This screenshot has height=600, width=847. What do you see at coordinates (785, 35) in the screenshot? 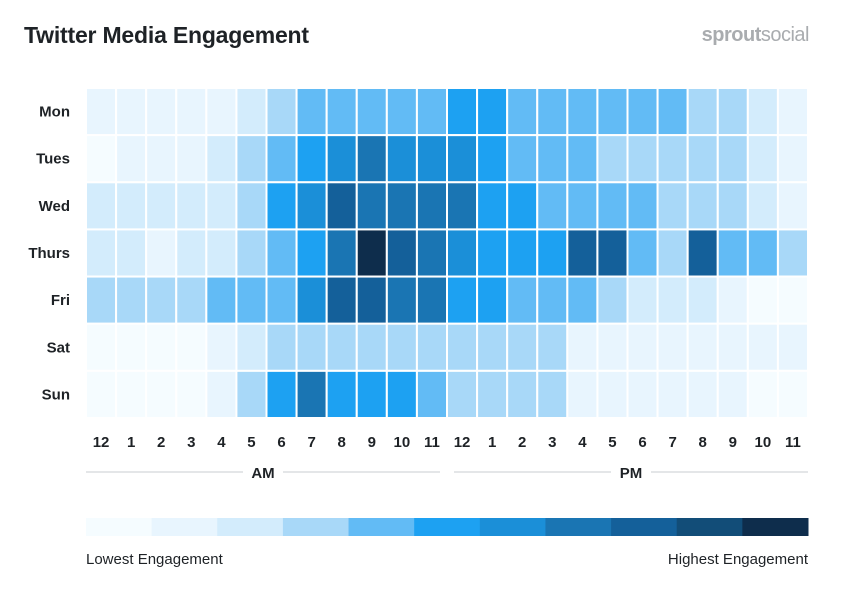
I see `logo-light: social` at bounding box center [785, 35].